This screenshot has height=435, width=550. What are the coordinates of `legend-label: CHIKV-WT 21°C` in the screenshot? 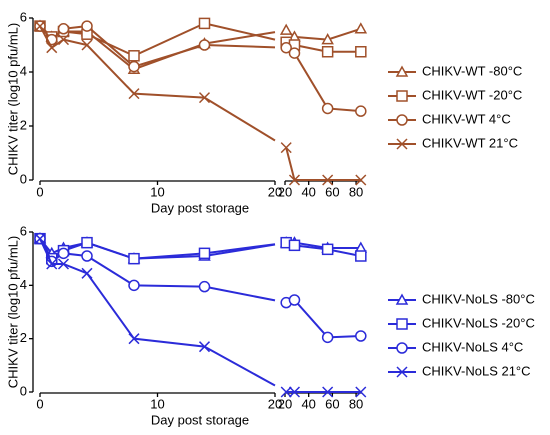 It's located at (470, 142).